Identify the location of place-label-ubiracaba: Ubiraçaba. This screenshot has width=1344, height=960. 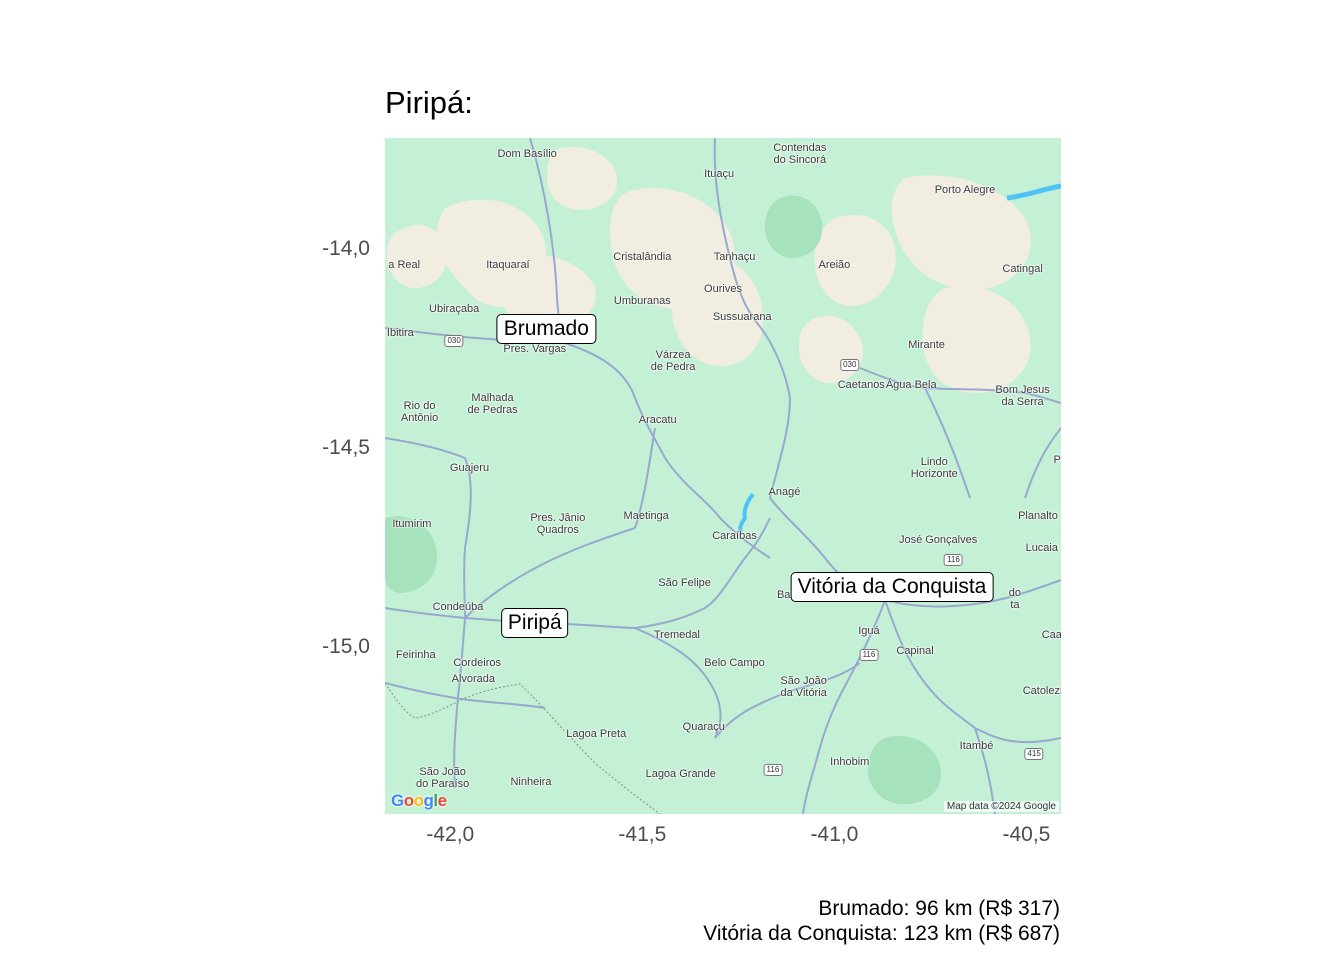
(454, 308).